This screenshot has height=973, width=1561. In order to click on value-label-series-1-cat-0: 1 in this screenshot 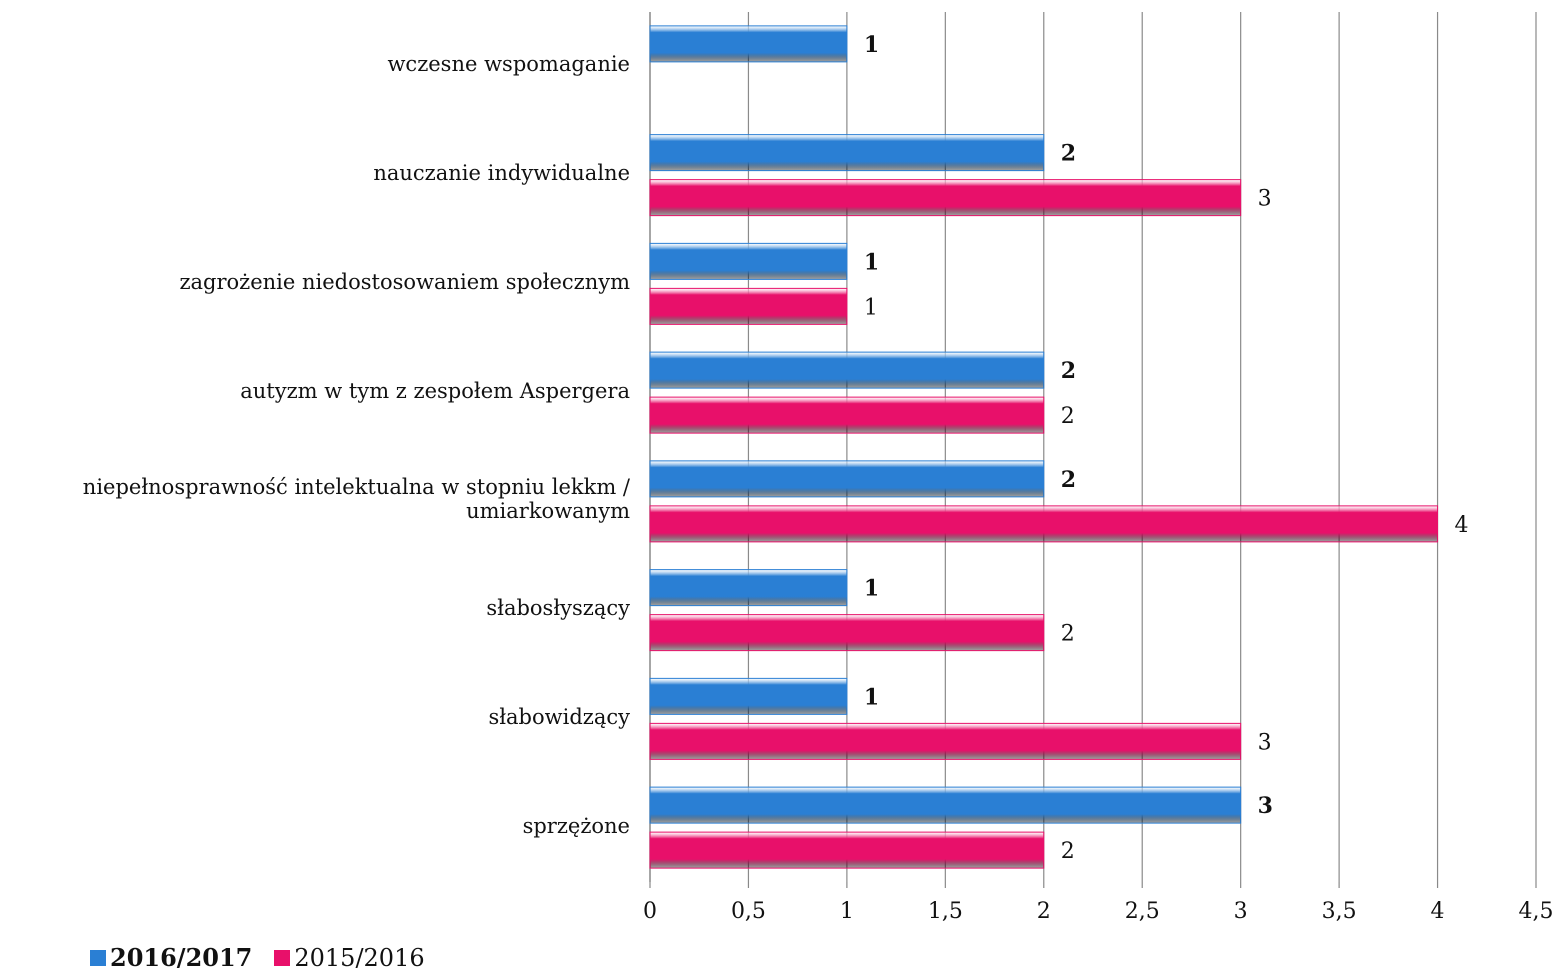, I will do `click(871, 45)`.